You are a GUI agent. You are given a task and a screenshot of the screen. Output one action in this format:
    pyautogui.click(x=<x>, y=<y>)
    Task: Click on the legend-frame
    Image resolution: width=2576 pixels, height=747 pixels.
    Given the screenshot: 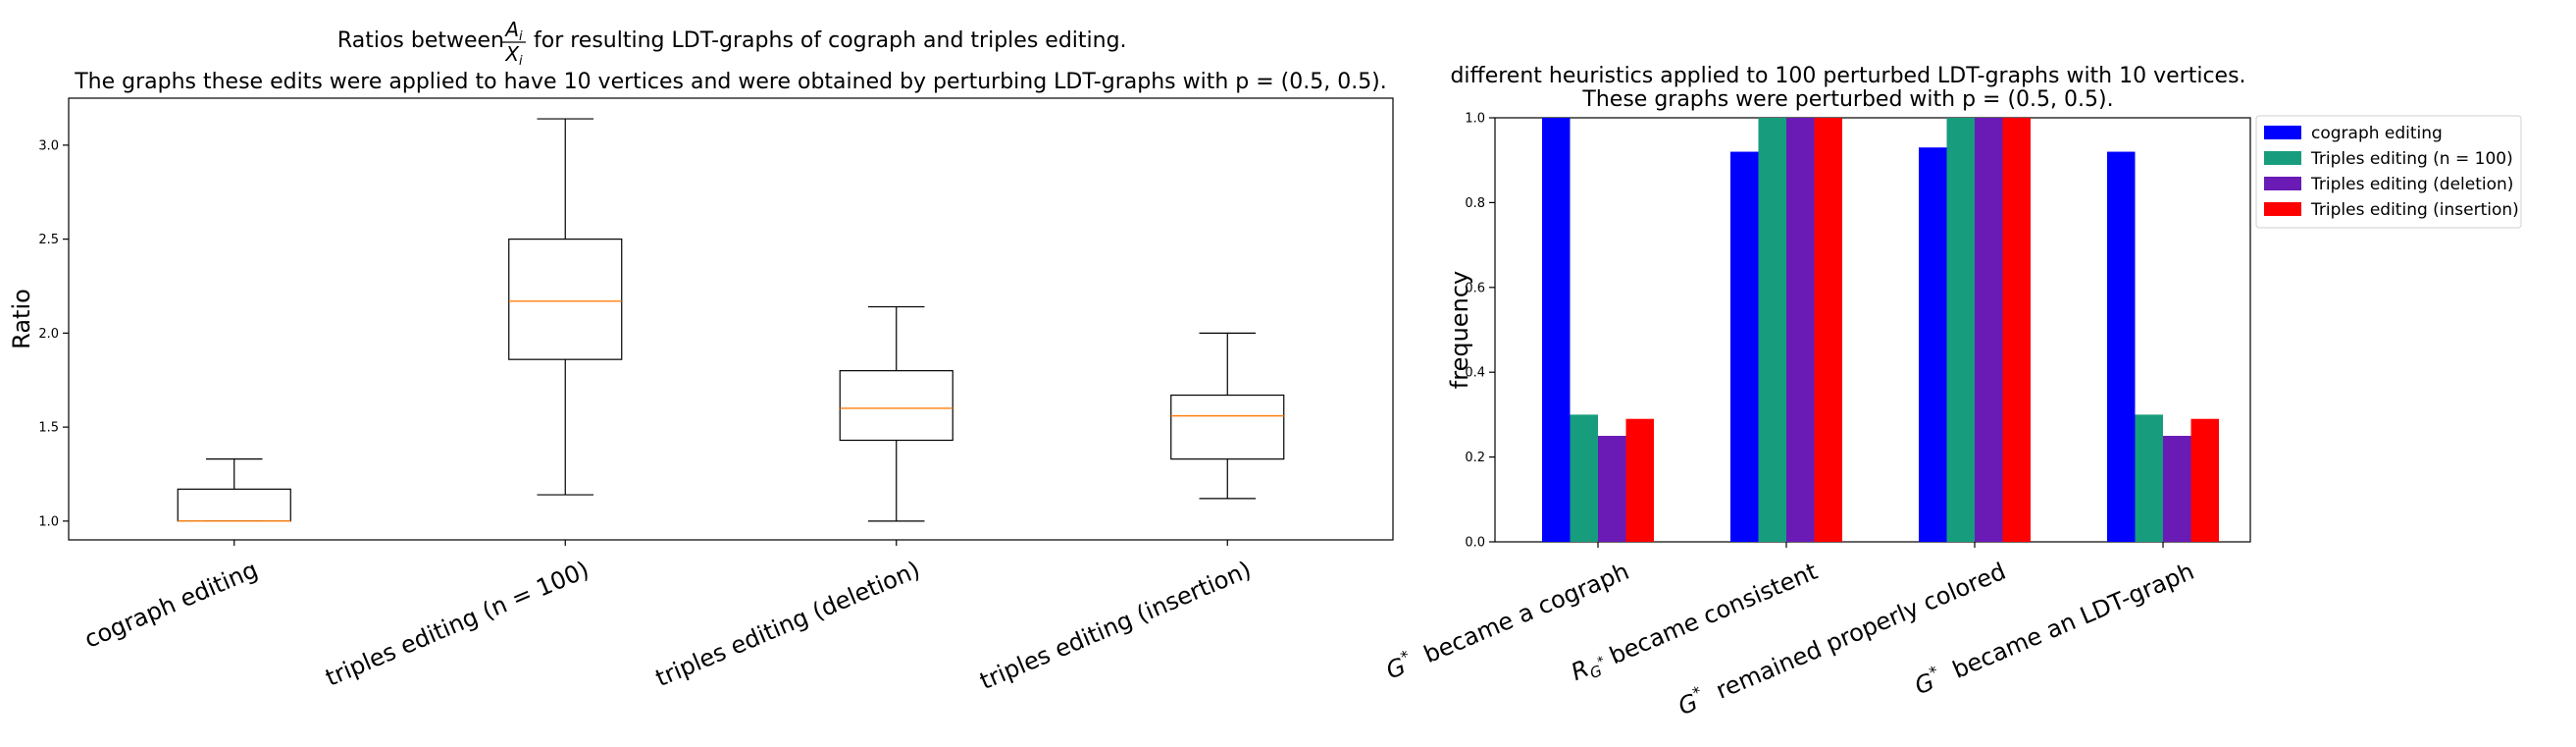 What is the action you would take?
    pyautogui.click(x=2388, y=172)
    